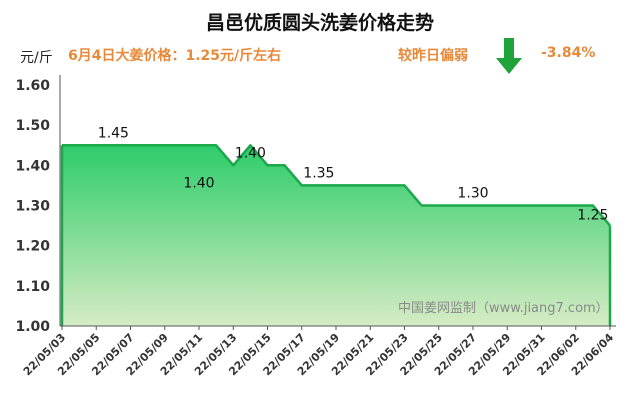 This screenshot has width=640, height=410. What do you see at coordinates (32, 247) in the screenshot?
I see `y-tick-label: 1.20` at bounding box center [32, 247].